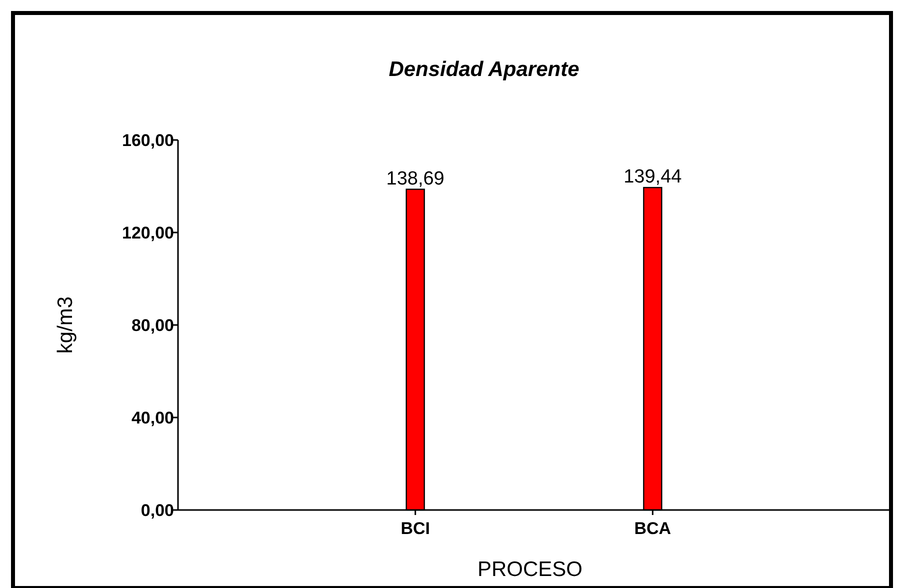 The width and height of the screenshot is (904, 588). What do you see at coordinates (530, 569) in the screenshot?
I see `x-axis-title: PROCESO` at bounding box center [530, 569].